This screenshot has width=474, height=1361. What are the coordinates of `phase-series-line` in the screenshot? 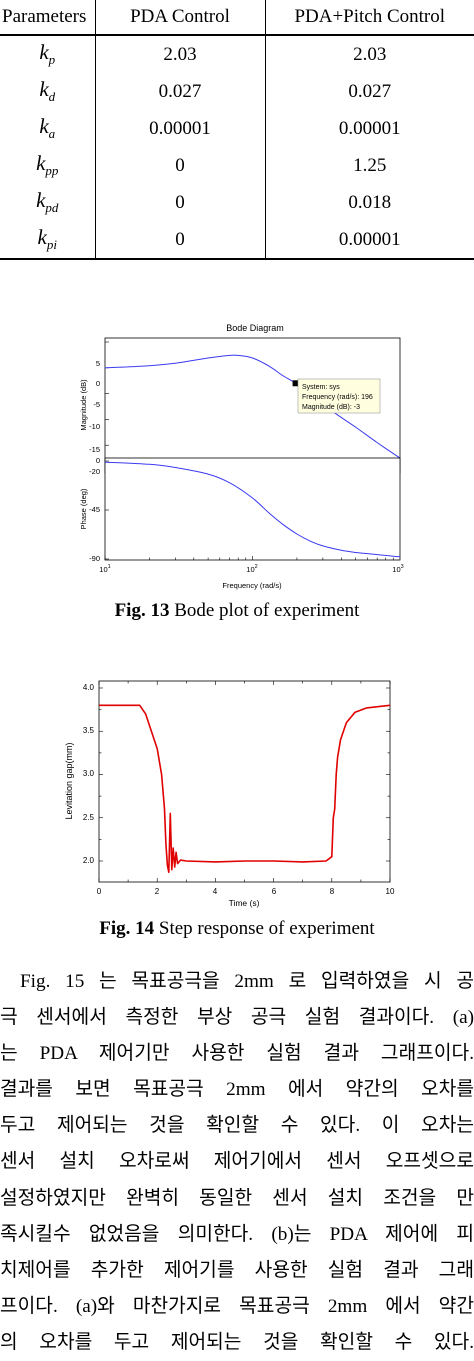 It's located at (252, 509).